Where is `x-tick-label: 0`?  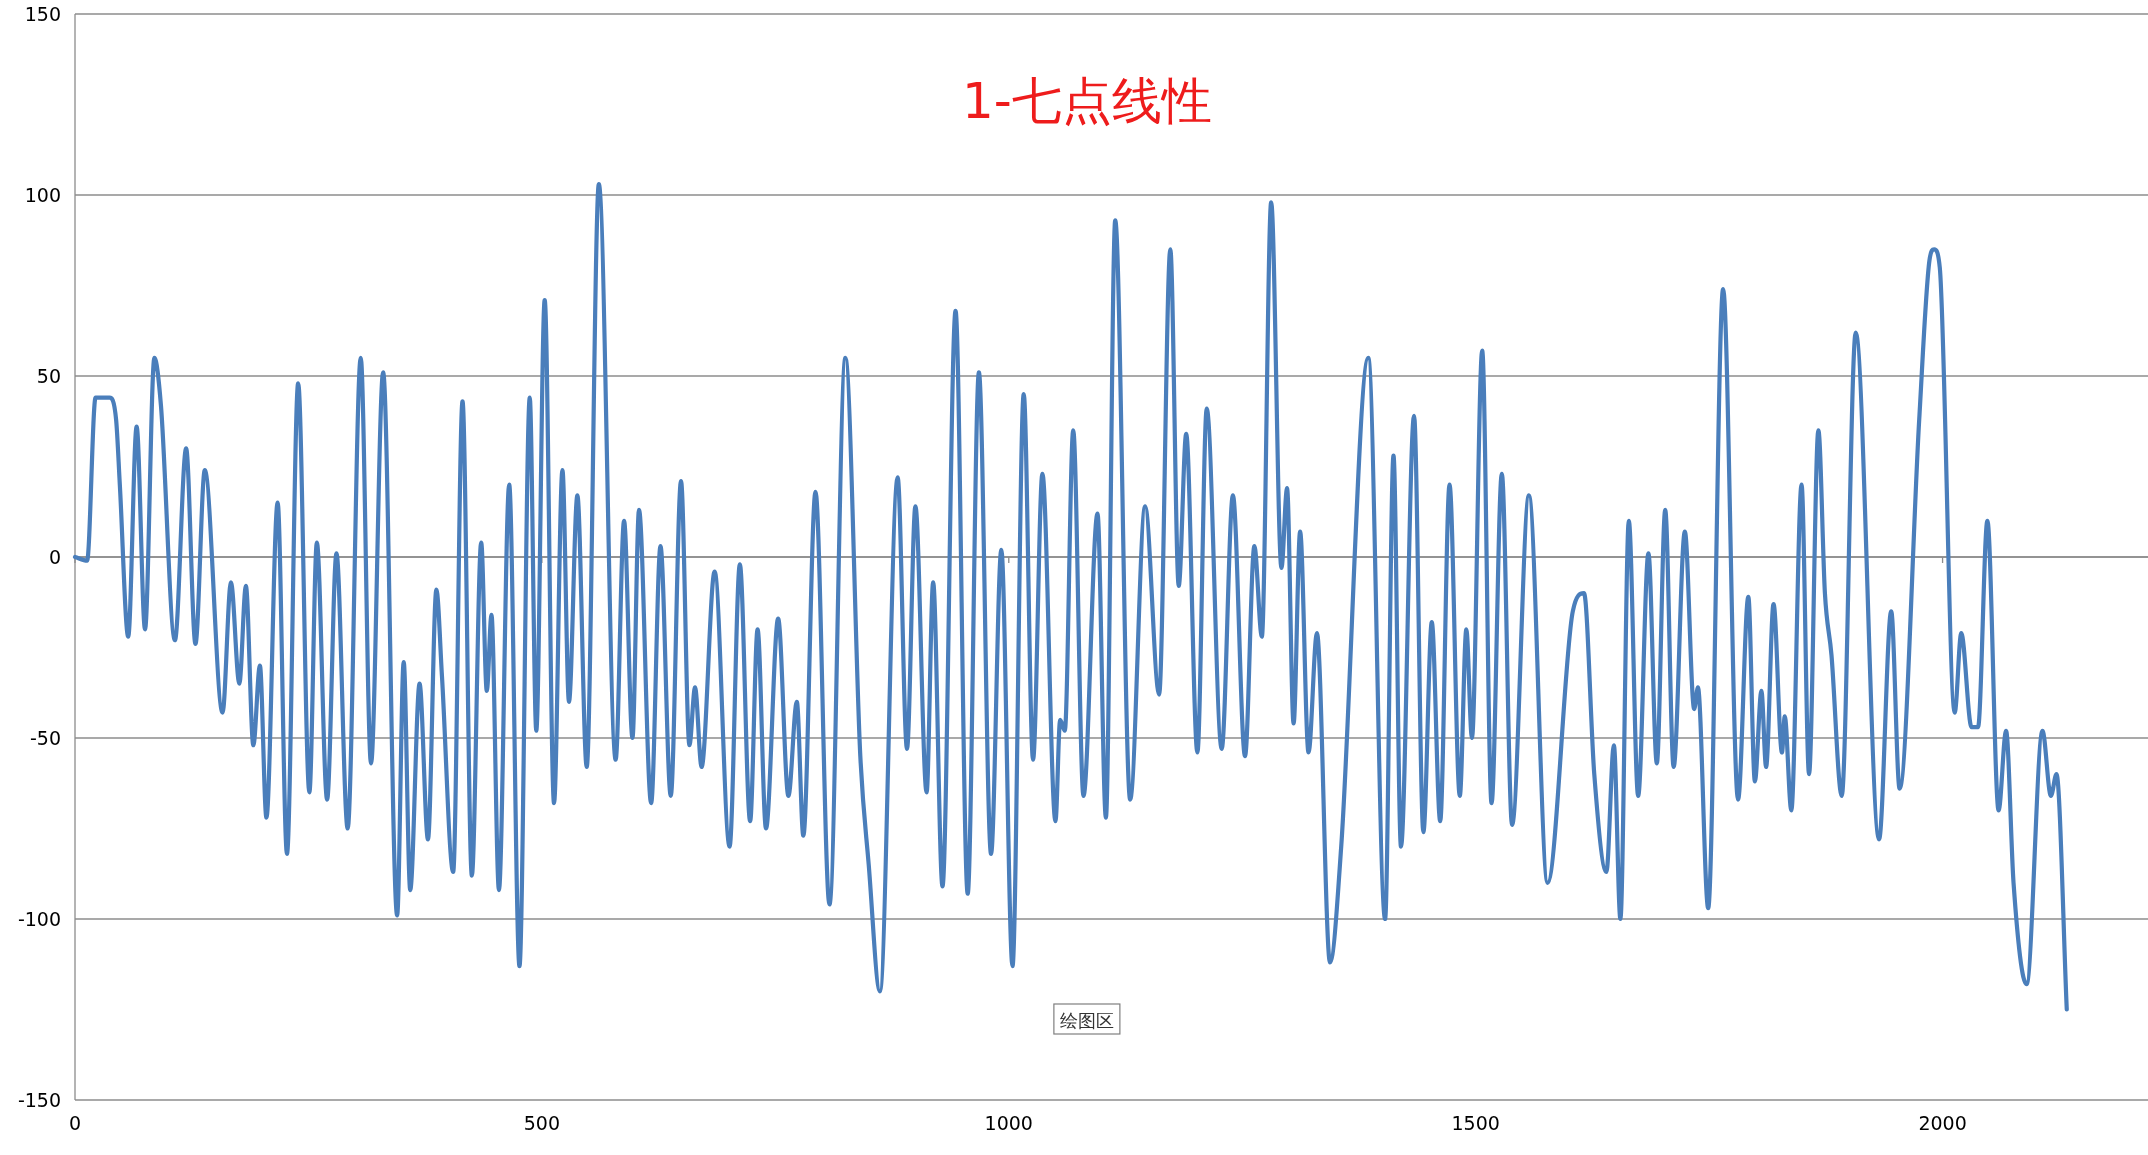 x-tick-label: 0 is located at coordinates (75, 1123).